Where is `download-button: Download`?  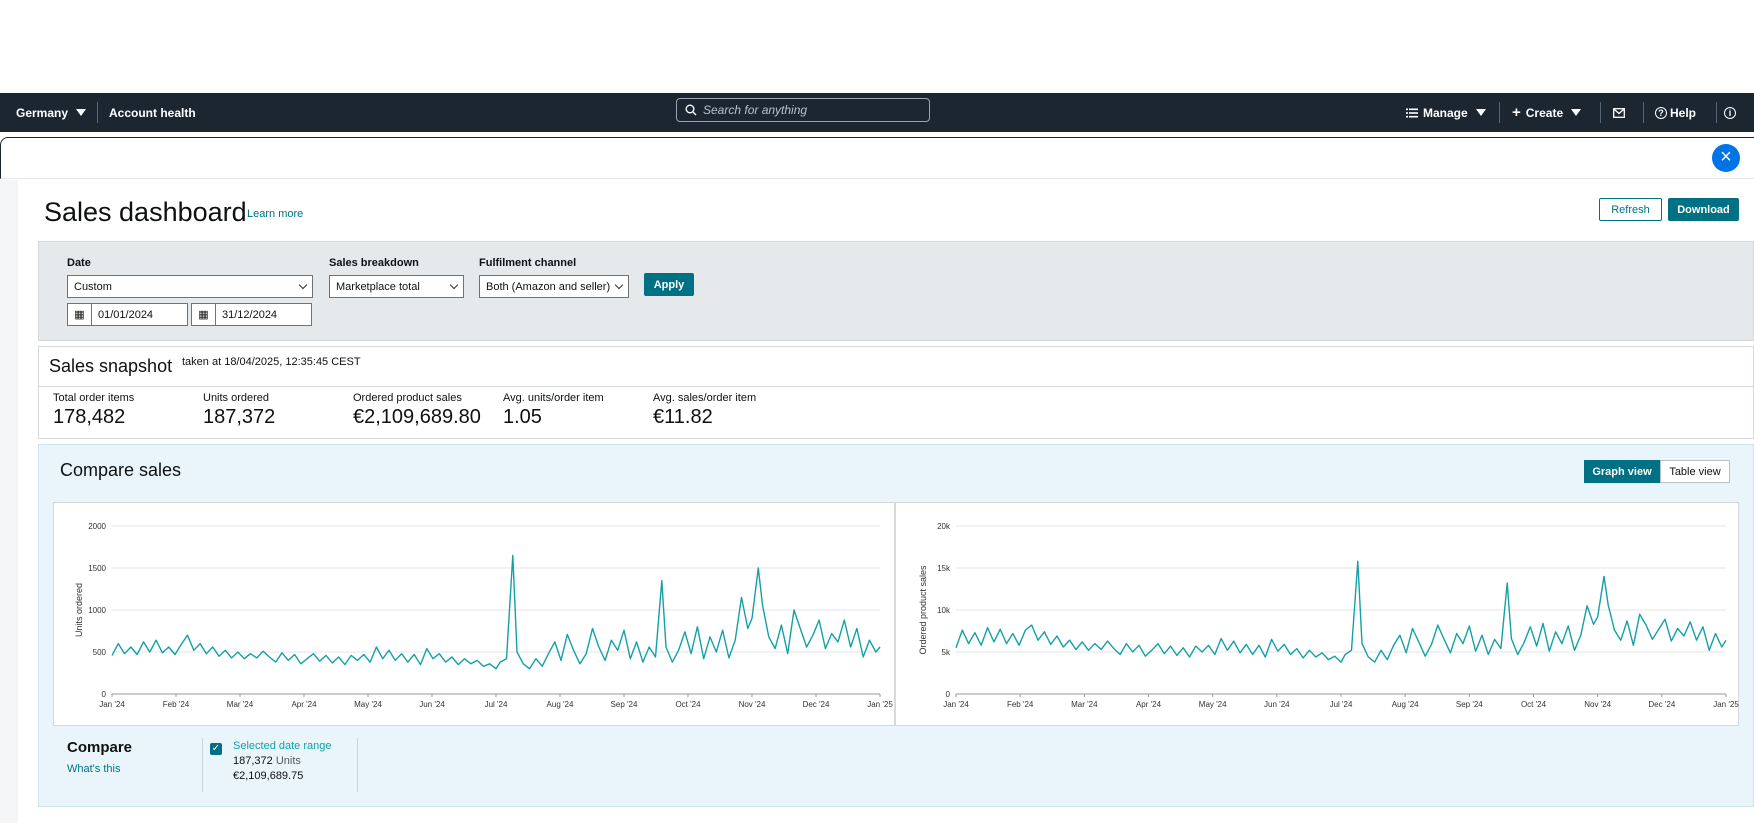 download-button: Download is located at coordinates (1703, 209).